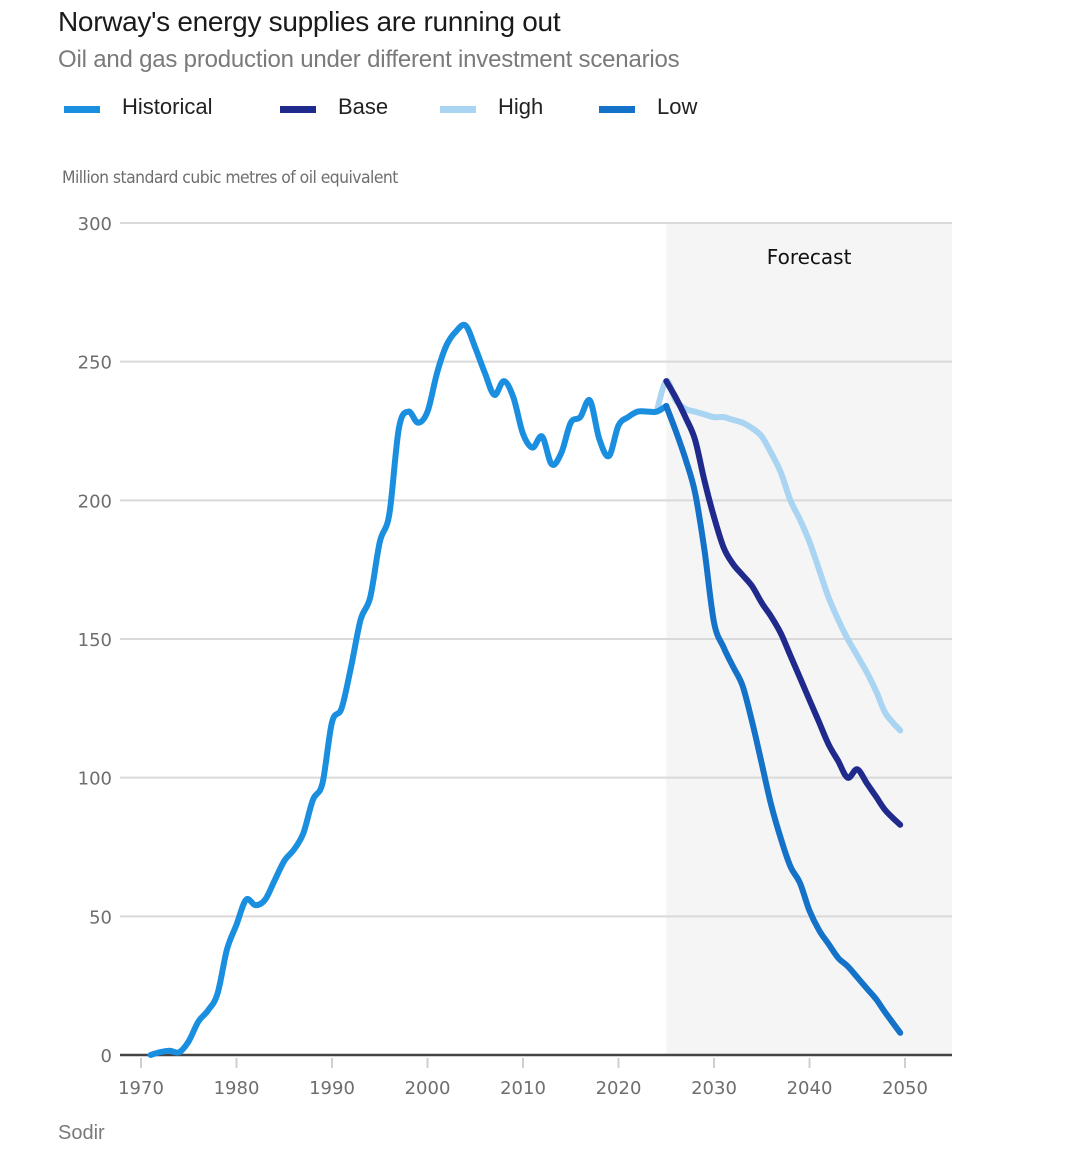 Image resolution: width=1080 pixels, height=1161 pixels. What do you see at coordinates (334, 107) in the screenshot?
I see `legend-item-base: Base` at bounding box center [334, 107].